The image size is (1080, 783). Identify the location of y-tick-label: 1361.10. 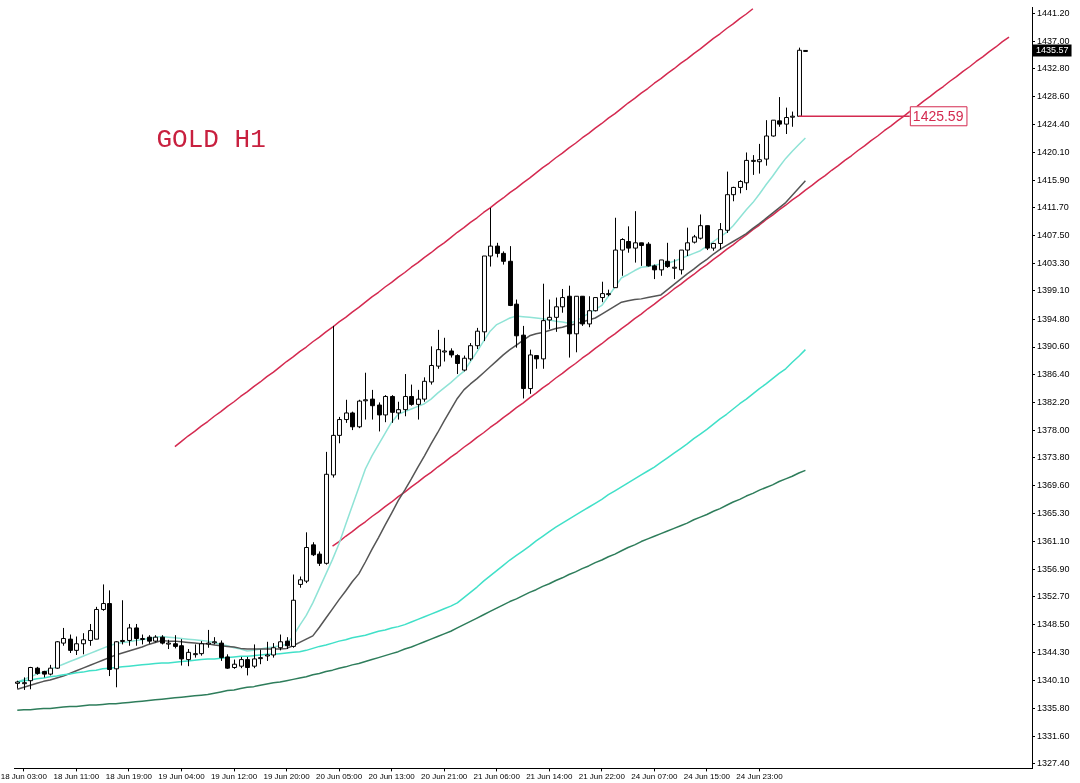
(1053, 541).